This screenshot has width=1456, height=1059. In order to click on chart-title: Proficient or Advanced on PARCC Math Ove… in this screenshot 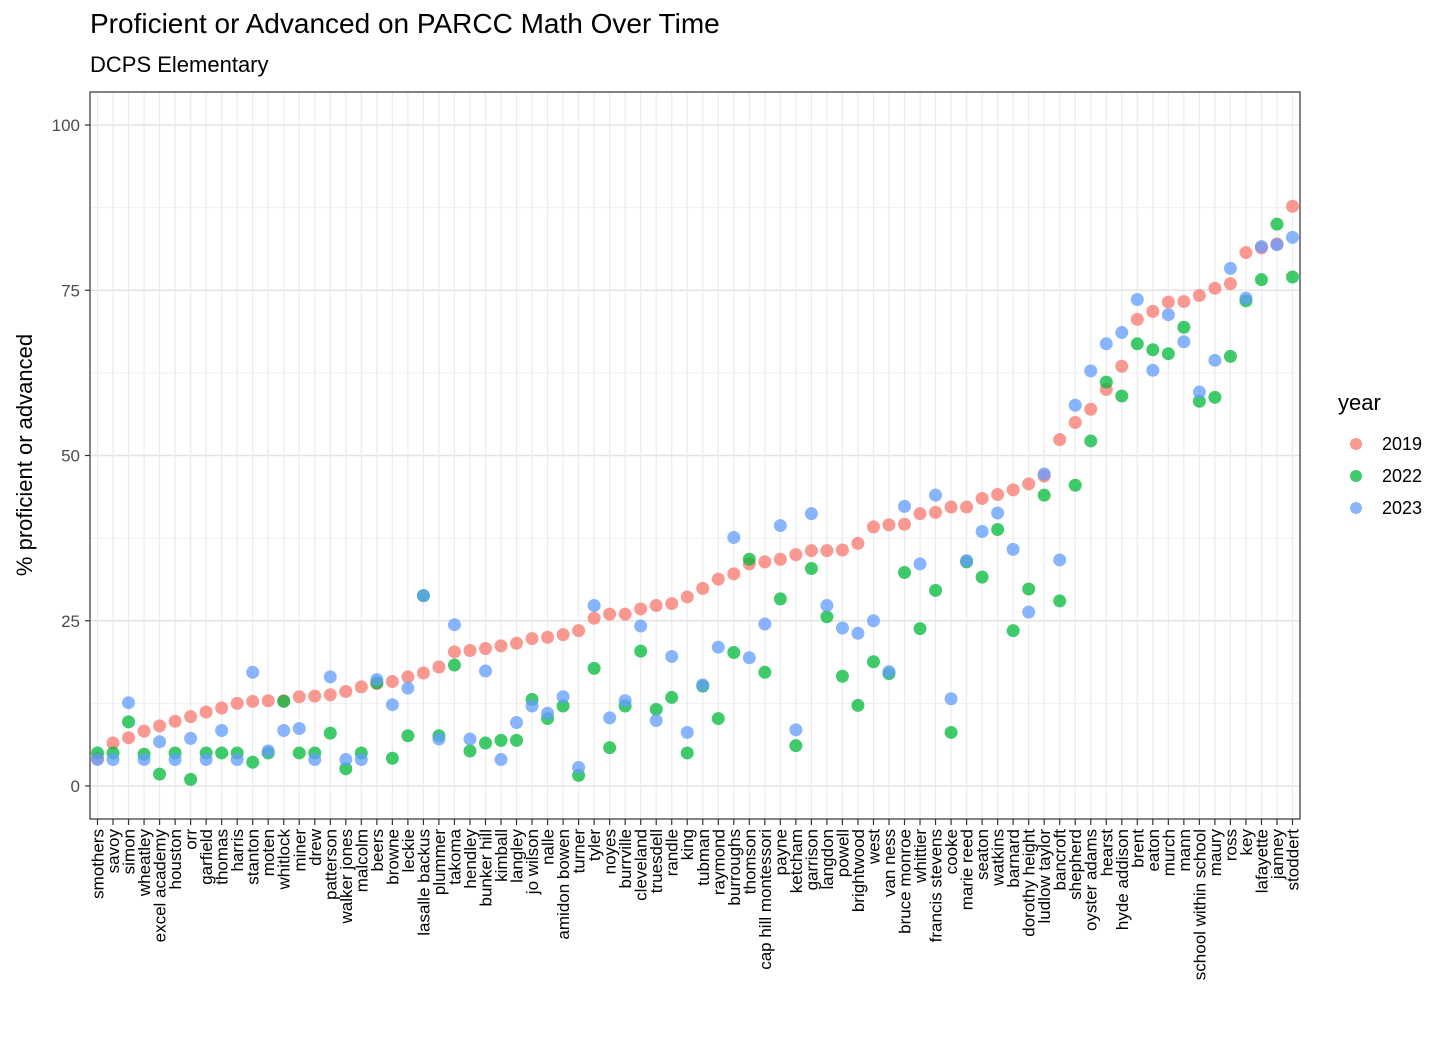, I will do `click(405, 23)`.